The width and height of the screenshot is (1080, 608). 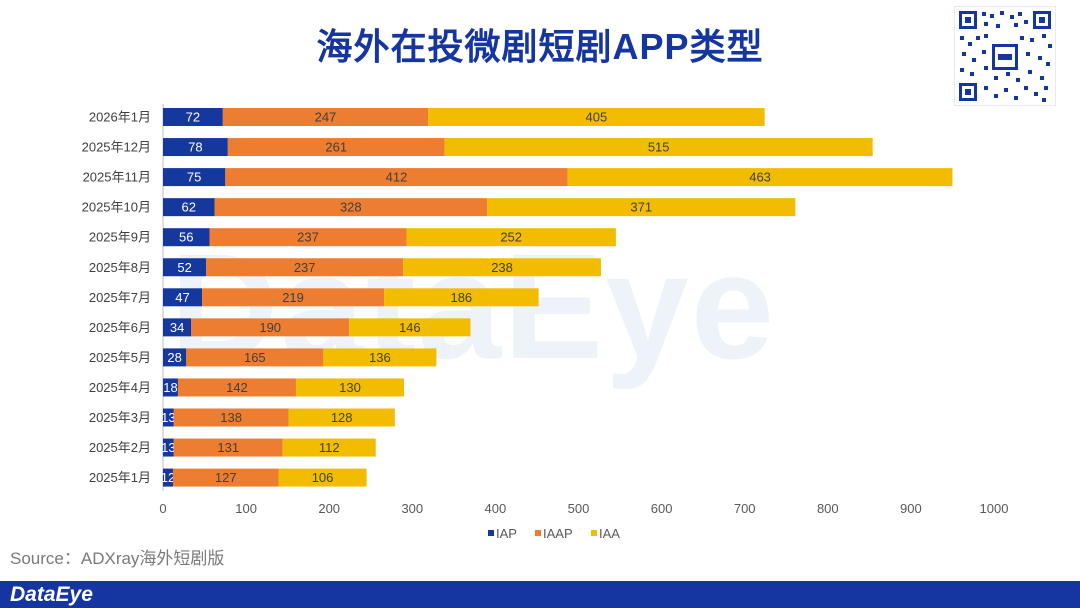 I want to click on data-label-iaap: 247, so click(x=326, y=117).